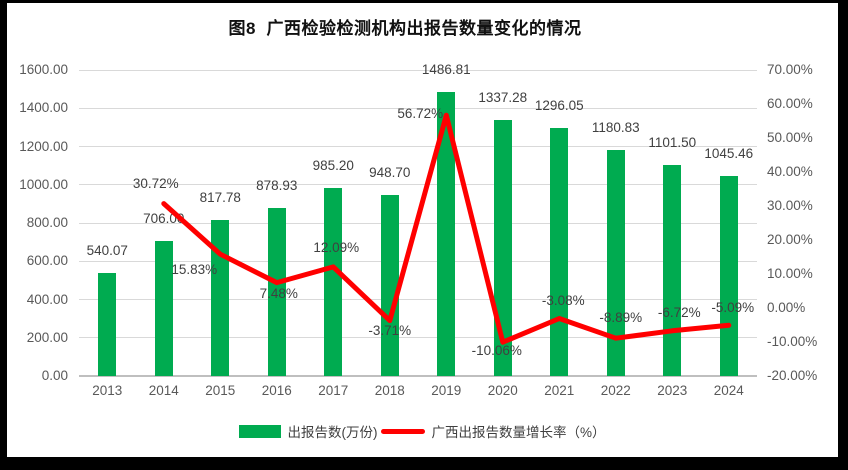  Describe the element at coordinates (790, 239) in the screenshot. I see `y-axis-right-tick-label: 20.00%` at that location.